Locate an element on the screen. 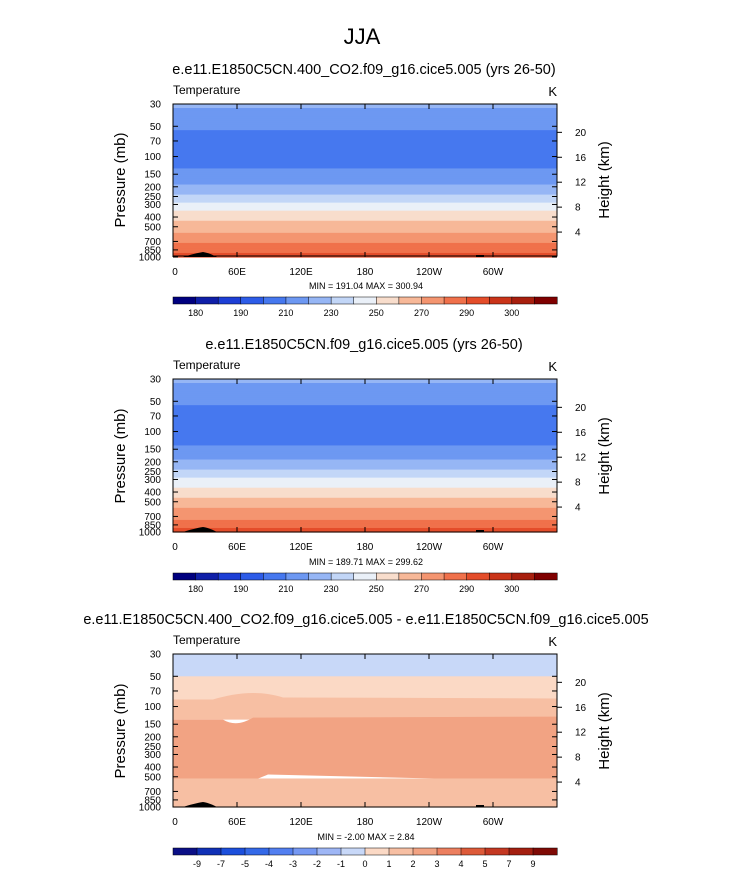 The height and width of the screenshot is (872, 733). colorbar-label: -7 is located at coordinates (221, 864).